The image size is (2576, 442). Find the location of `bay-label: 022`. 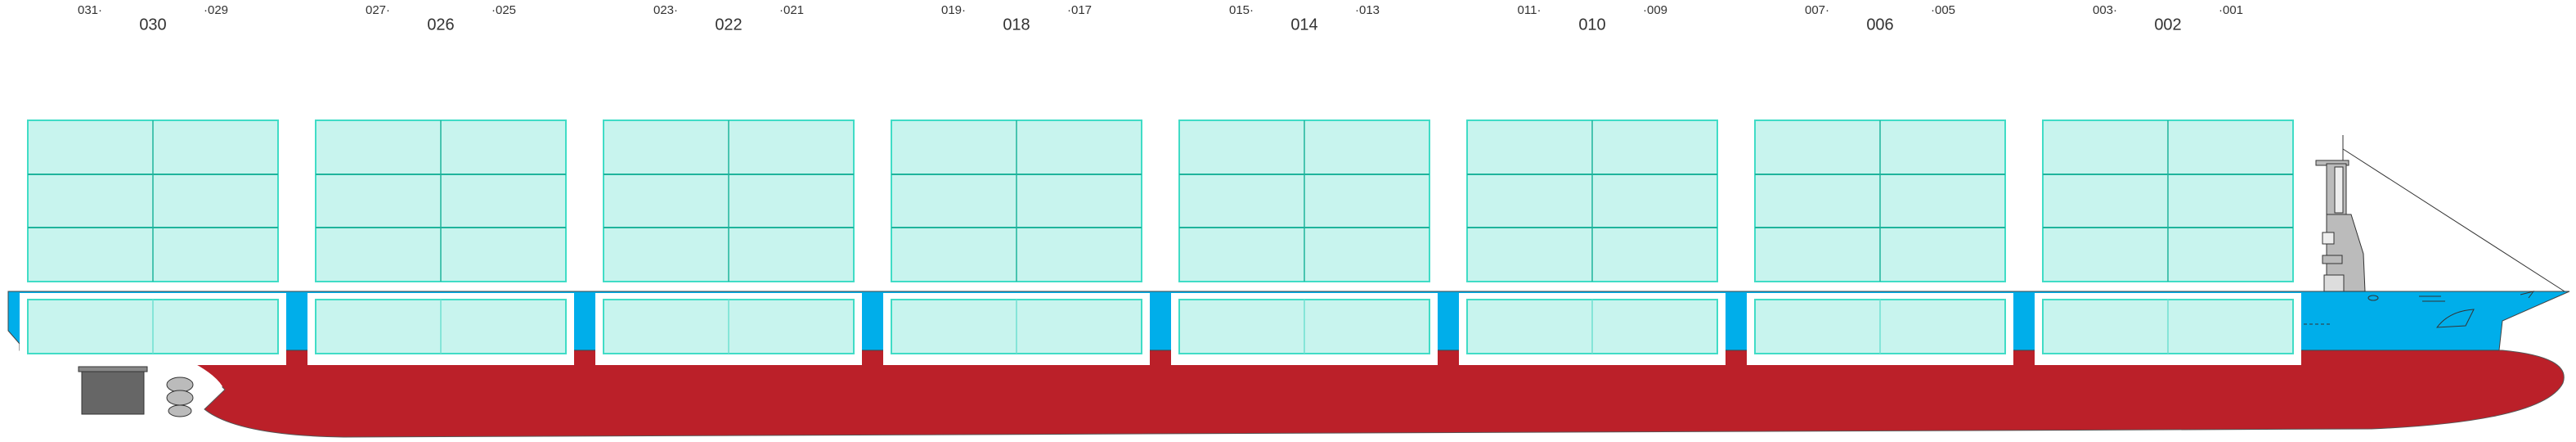

bay-label: 022 is located at coordinates (729, 25).